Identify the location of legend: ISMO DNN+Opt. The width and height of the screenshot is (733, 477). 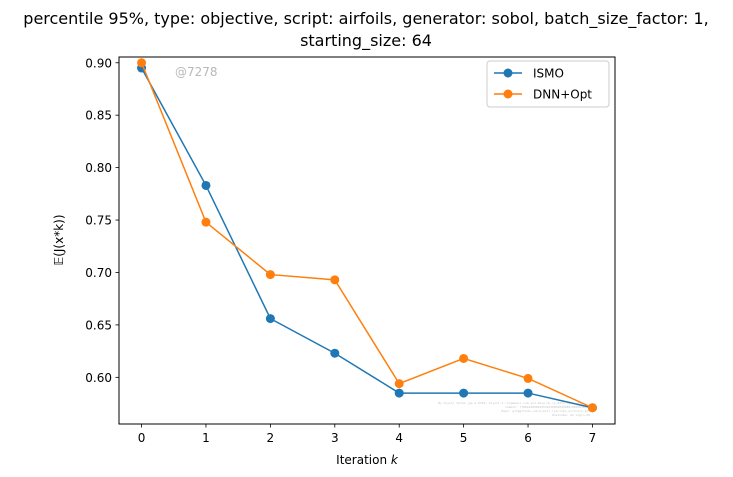
(548, 84).